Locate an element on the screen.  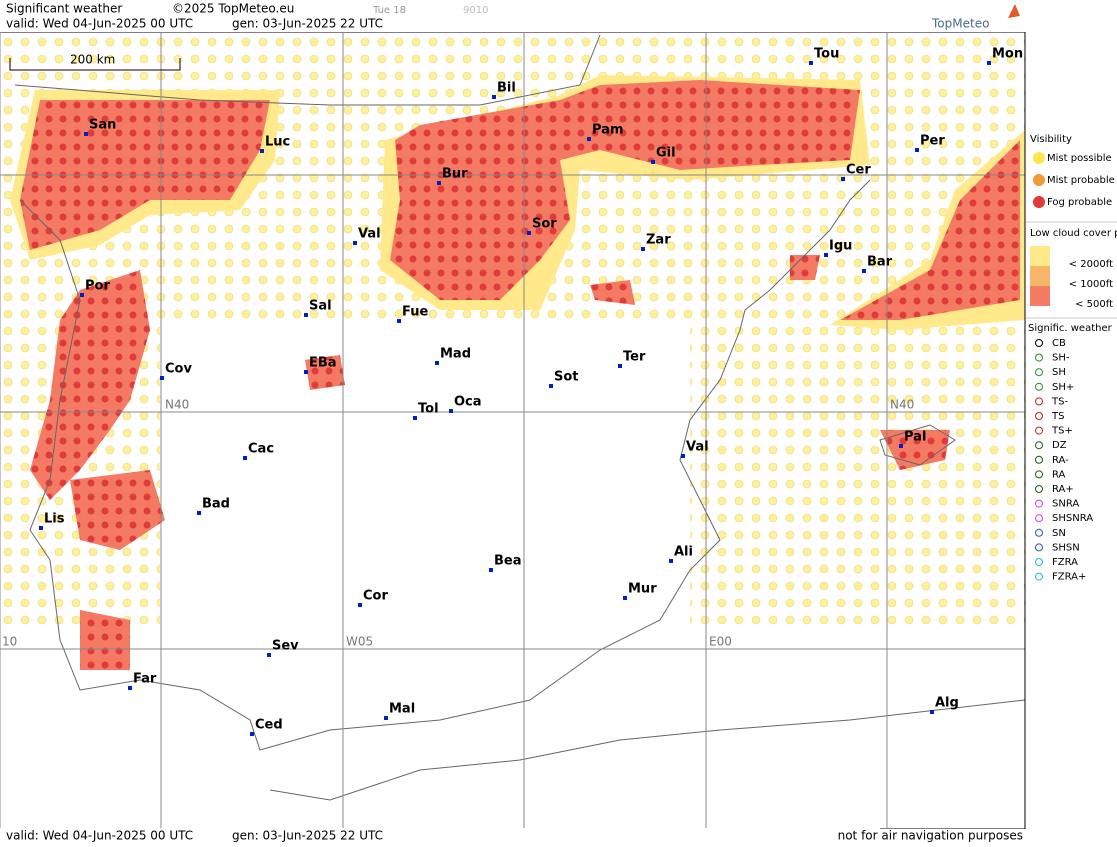
tag: 9010 is located at coordinates (475, 10).